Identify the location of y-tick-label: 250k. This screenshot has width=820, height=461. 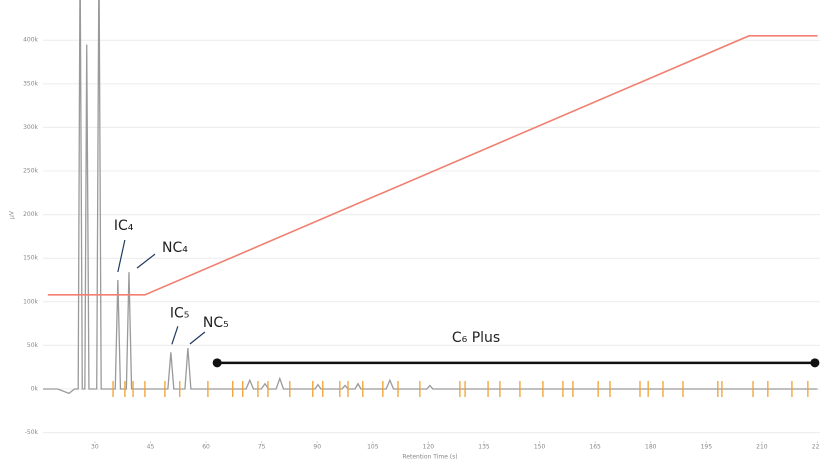
(30, 171).